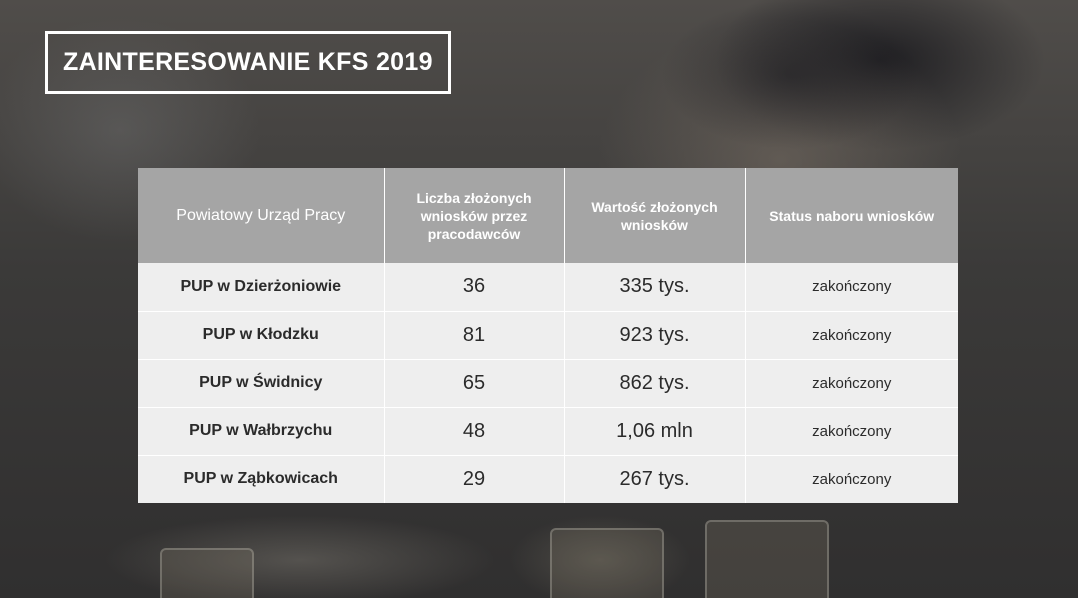 This screenshot has width=1078, height=598. I want to click on header-status: Status naboru wniosków, so click(851, 215).